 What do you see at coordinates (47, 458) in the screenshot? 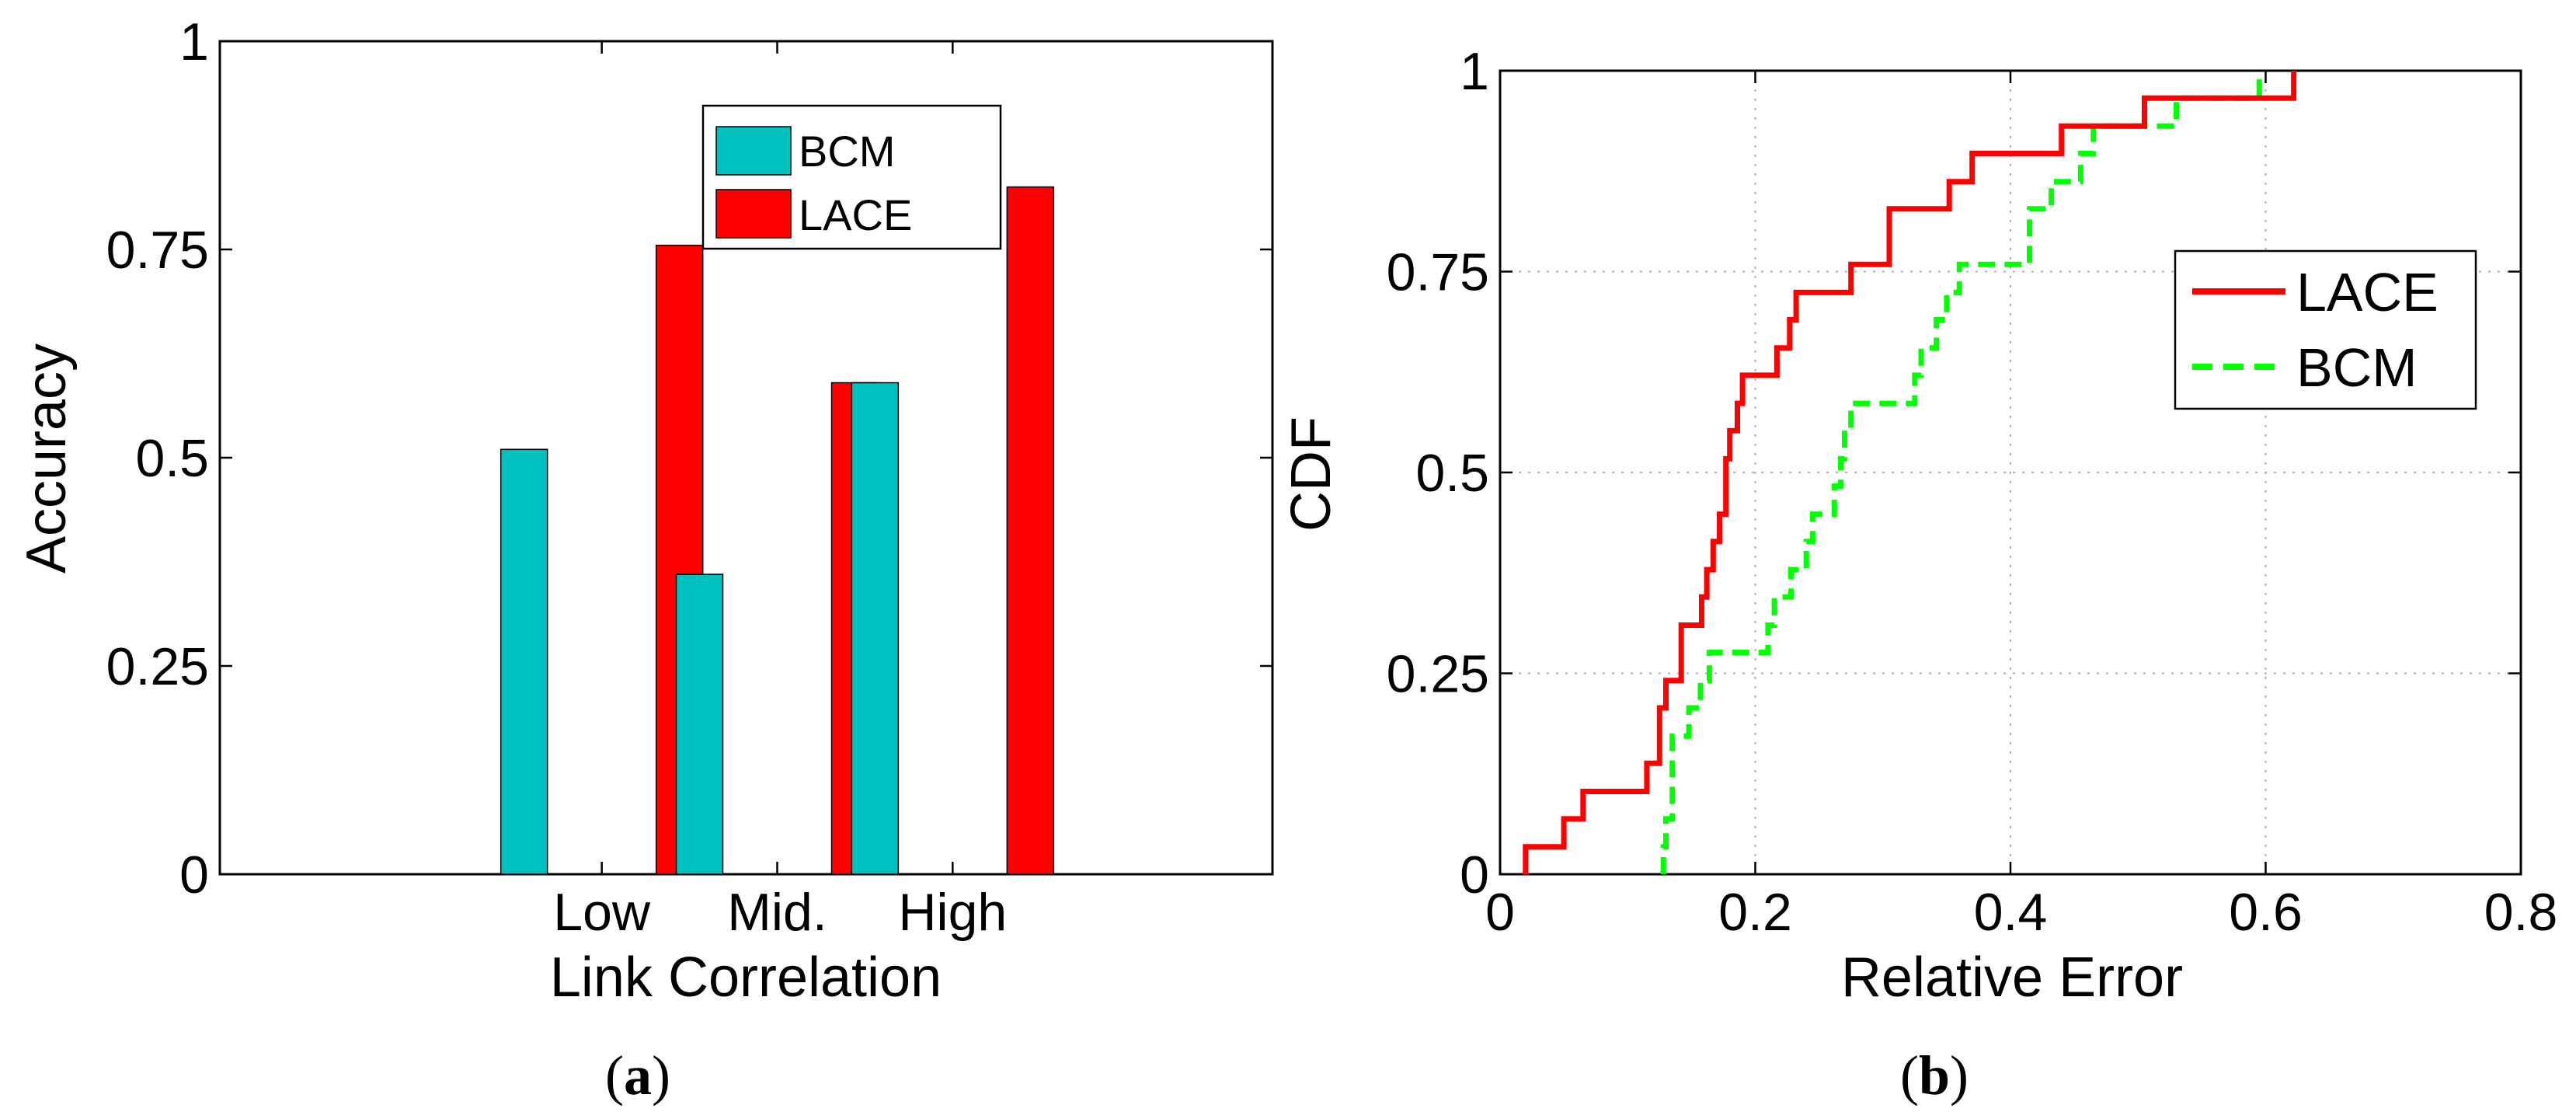
I see `panel-a-y-axis-title: Accuracy` at bounding box center [47, 458].